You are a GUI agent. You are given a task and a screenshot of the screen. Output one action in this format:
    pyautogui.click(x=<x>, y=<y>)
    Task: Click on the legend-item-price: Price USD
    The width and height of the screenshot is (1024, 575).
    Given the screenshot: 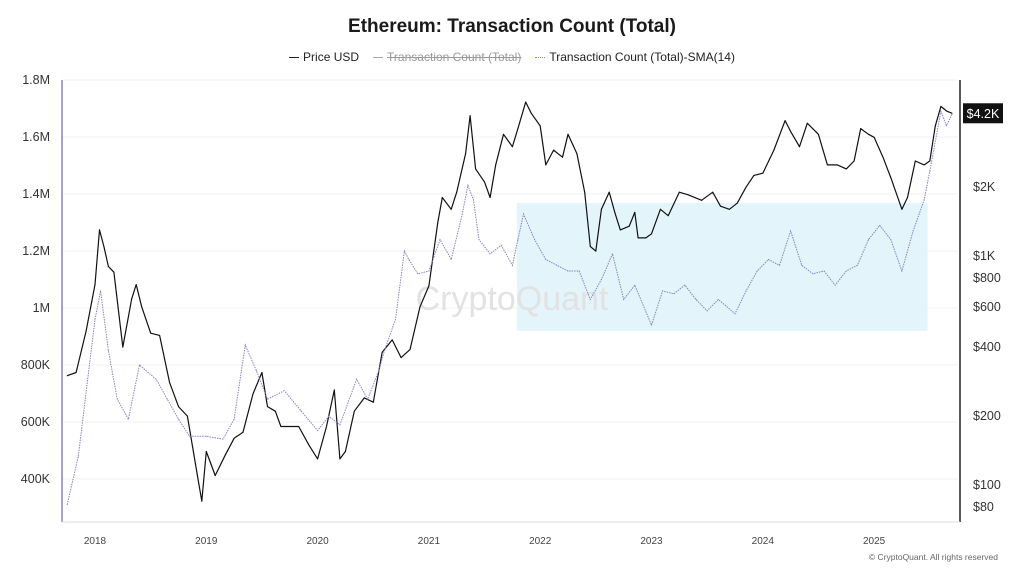 What is the action you would take?
    pyautogui.click(x=324, y=57)
    